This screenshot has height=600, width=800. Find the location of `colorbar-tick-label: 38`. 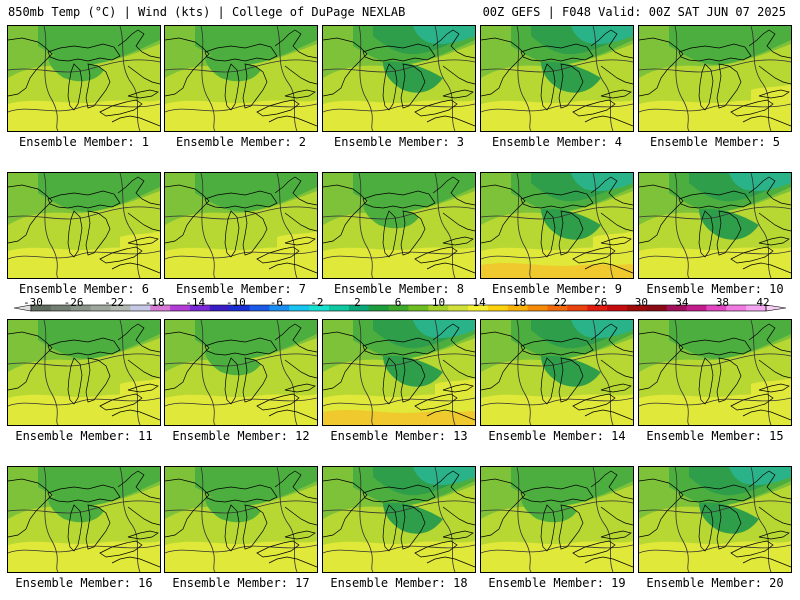

colorbar-tick-label: 38 is located at coordinates (722, 302).